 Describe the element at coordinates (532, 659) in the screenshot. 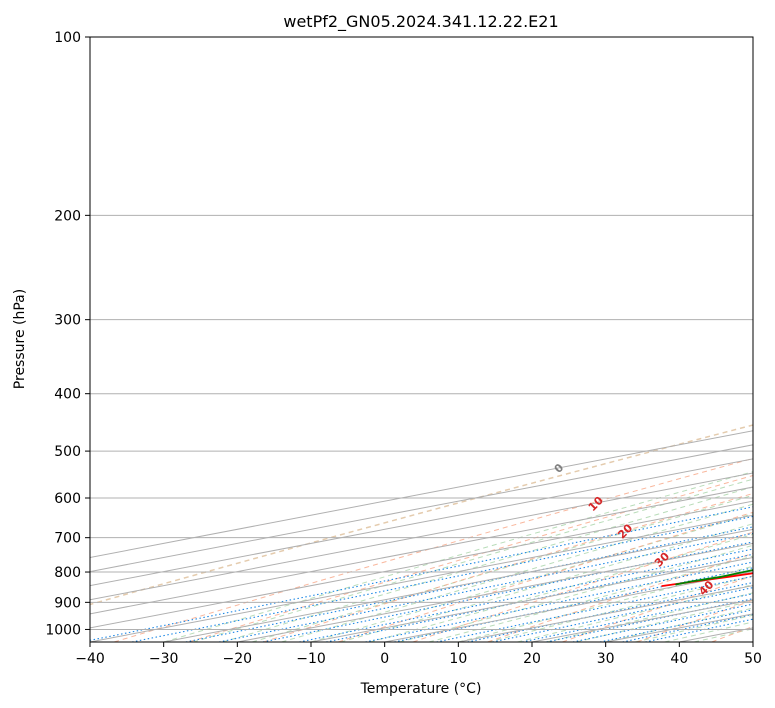

I see `x-tick-label: 20` at that location.